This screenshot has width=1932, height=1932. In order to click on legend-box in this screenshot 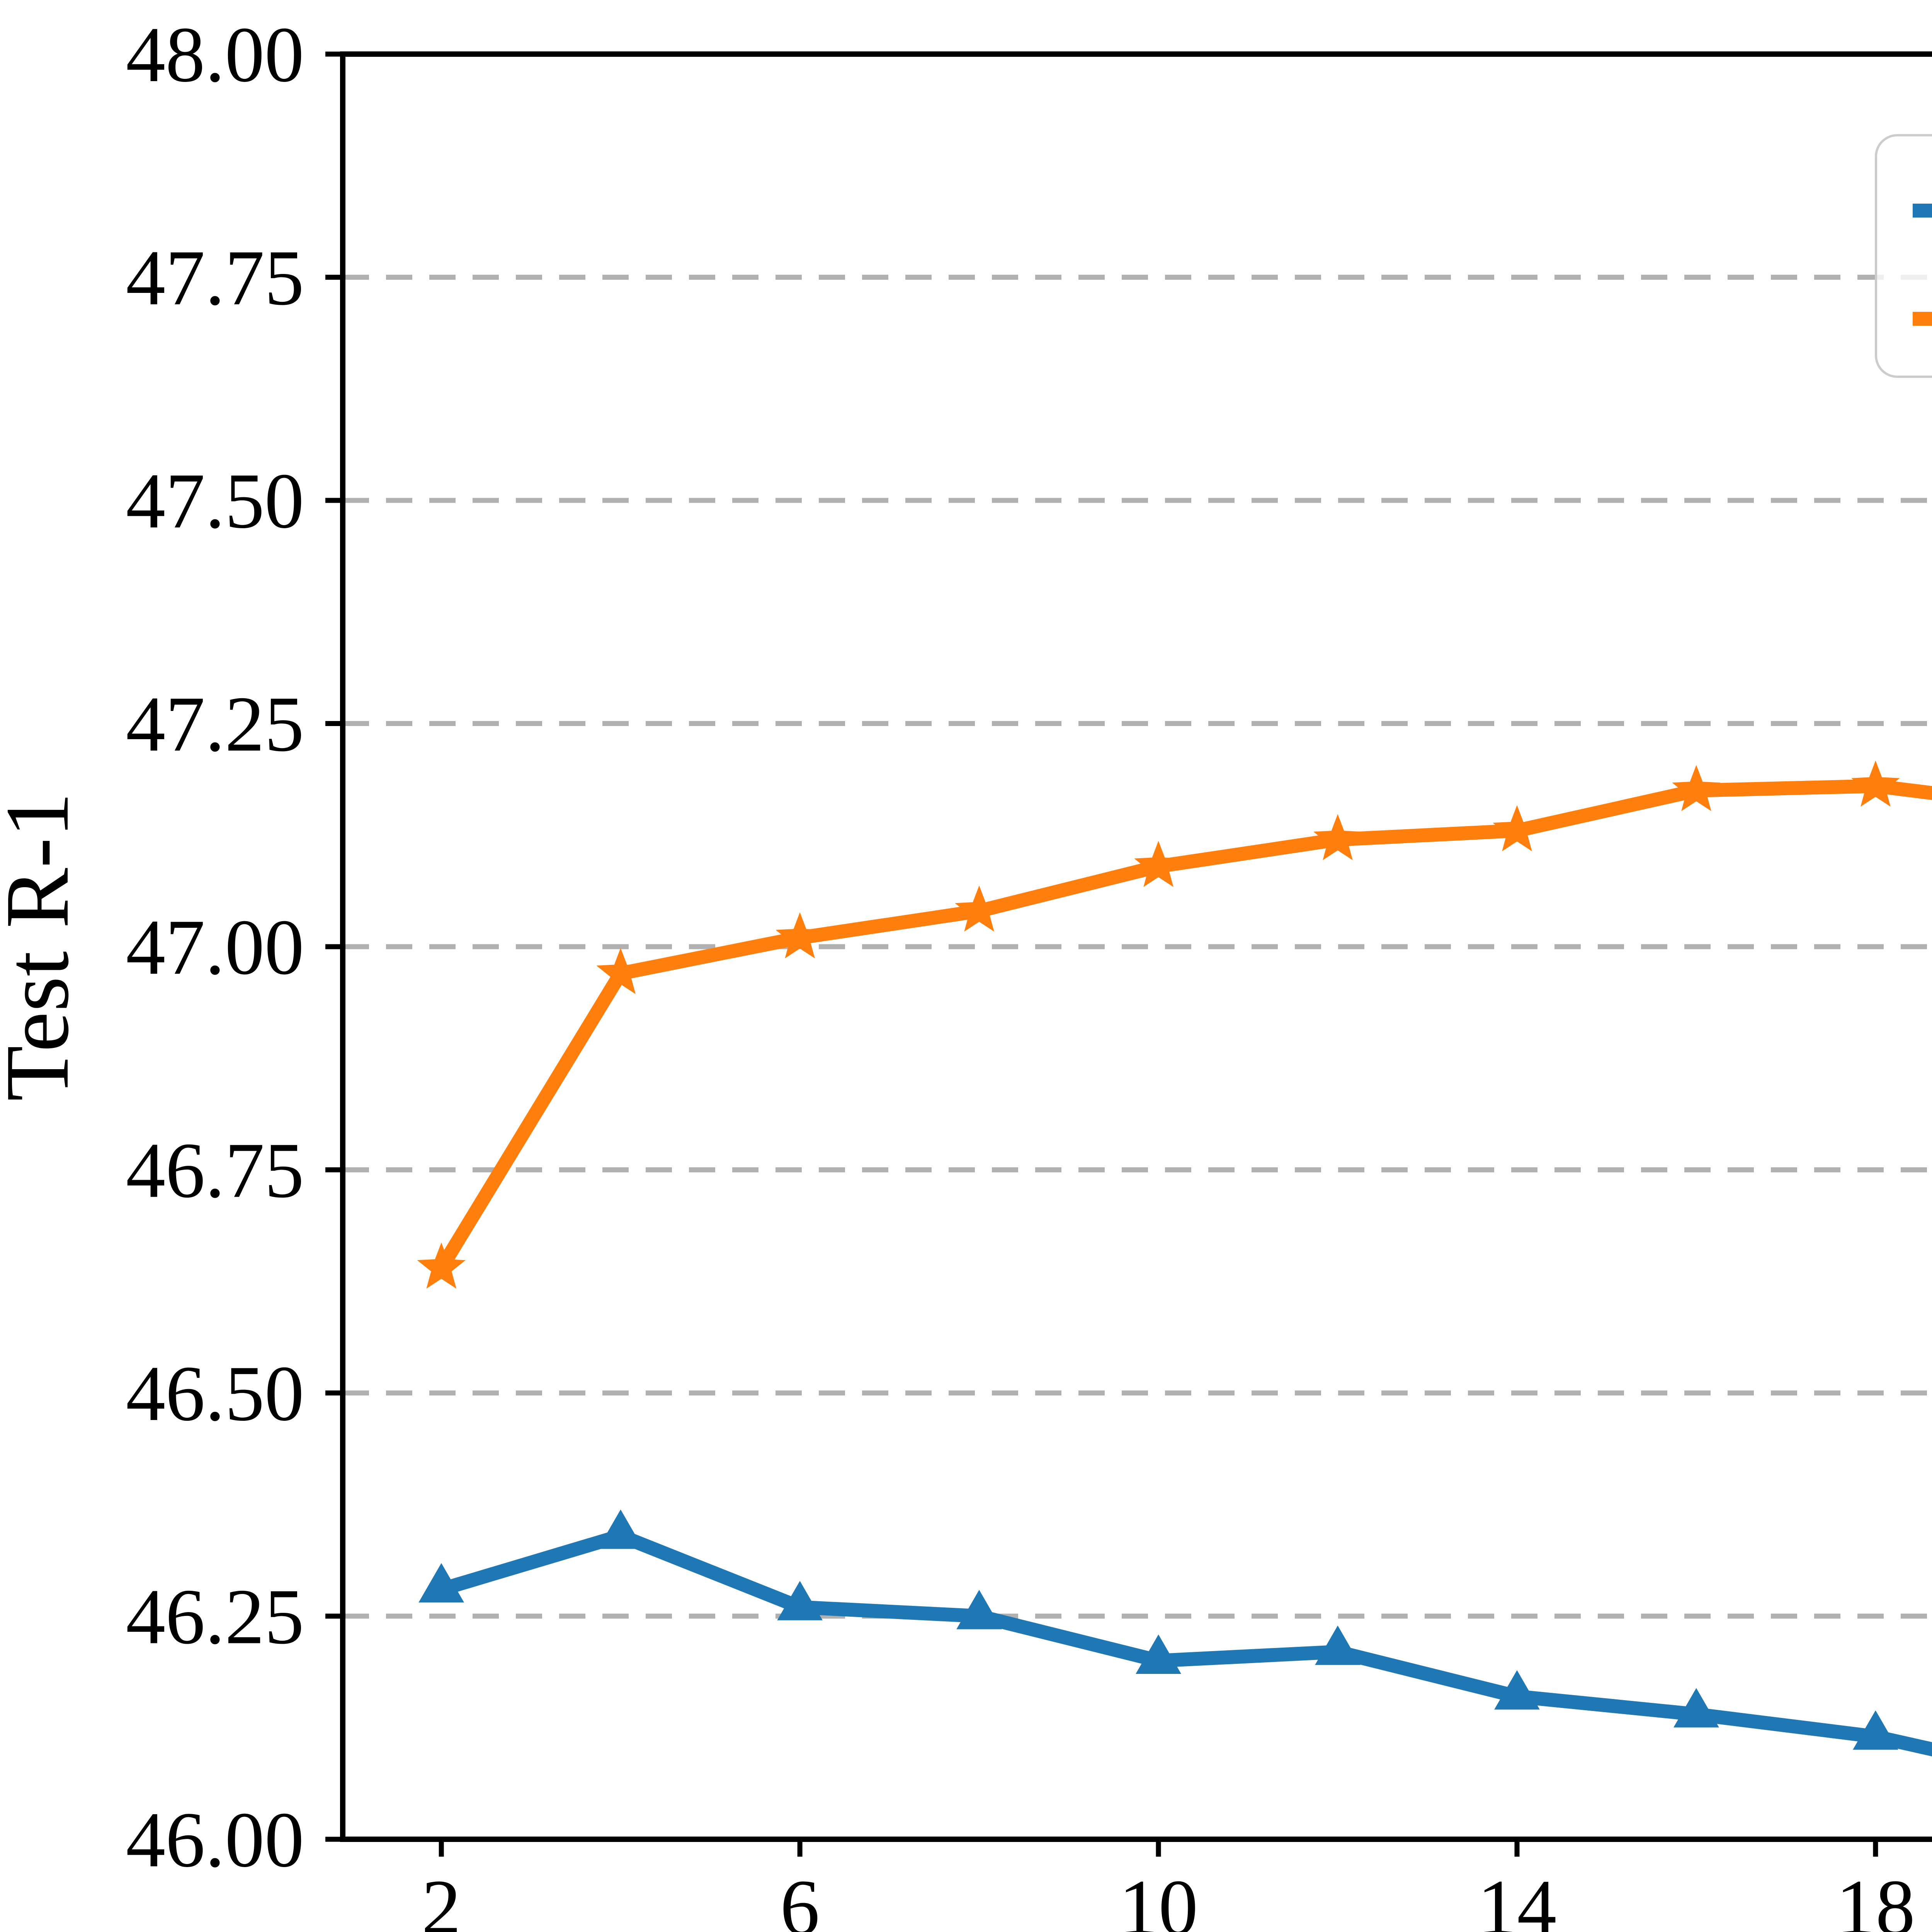, I will do `click(1903, 256)`.